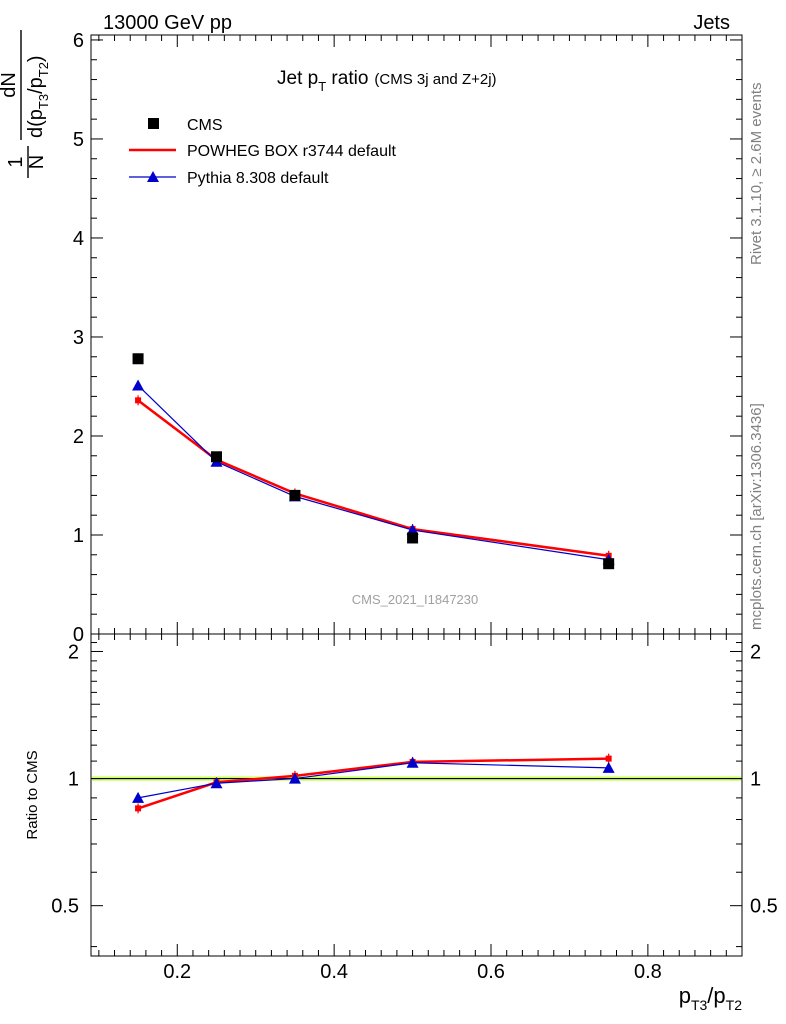 This screenshot has height=1024, width=786. What do you see at coordinates (73, 780) in the screenshot?
I see `ratio-ytick-label-left: 1` at bounding box center [73, 780].